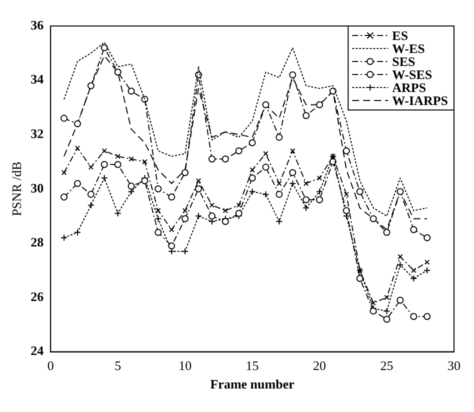 This screenshot has width=474, height=412. I want to click on y-tick-label: 28, so click(37, 242).